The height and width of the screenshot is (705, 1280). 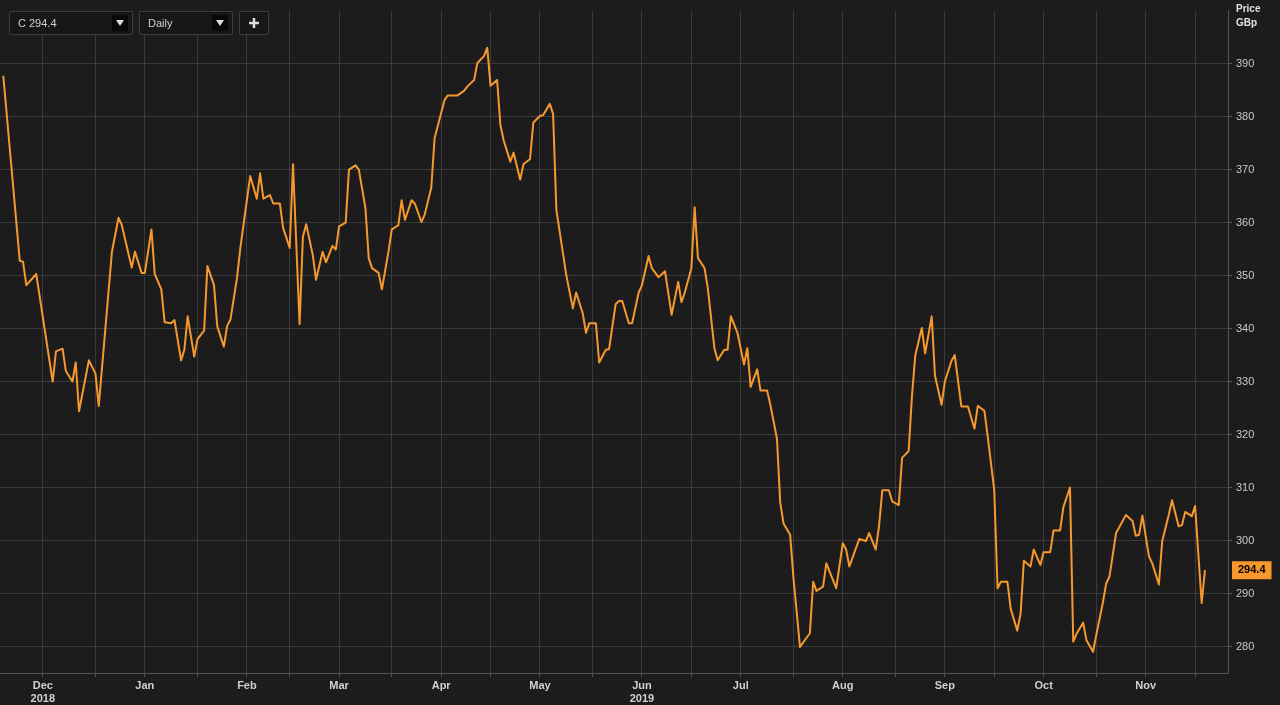 I want to click on x-tick-label: Jun 2019, so click(x=642, y=691).